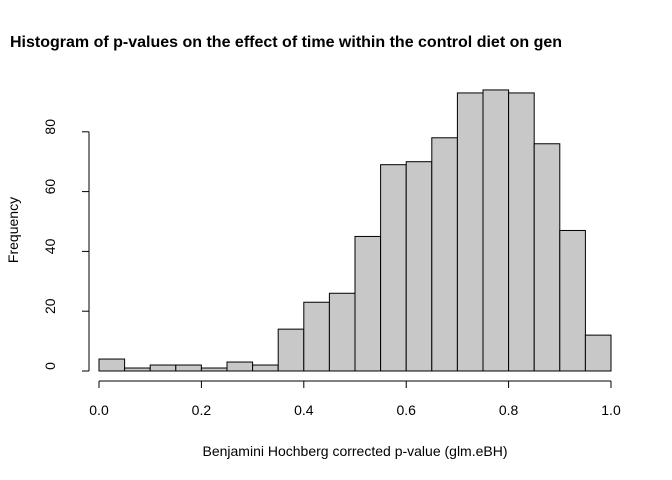 The width and height of the screenshot is (672, 480). Describe the element at coordinates (99, 410) in the screenshot. I see `x-tick-label: 0.0` at that location.